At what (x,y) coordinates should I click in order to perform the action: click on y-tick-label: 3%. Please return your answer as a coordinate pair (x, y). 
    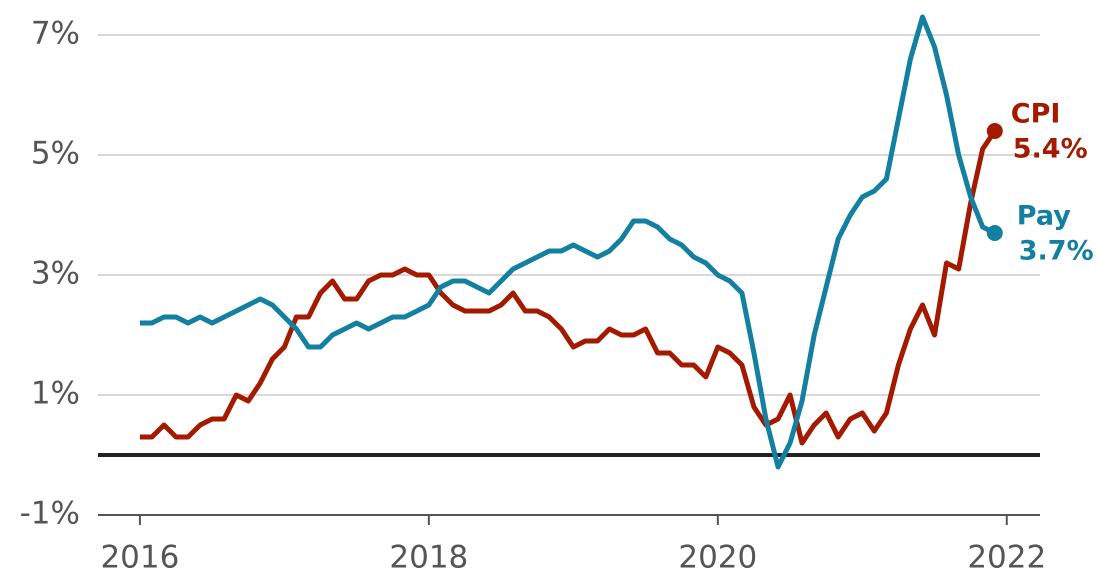
    Looking at the image, I should click on (55, 274).